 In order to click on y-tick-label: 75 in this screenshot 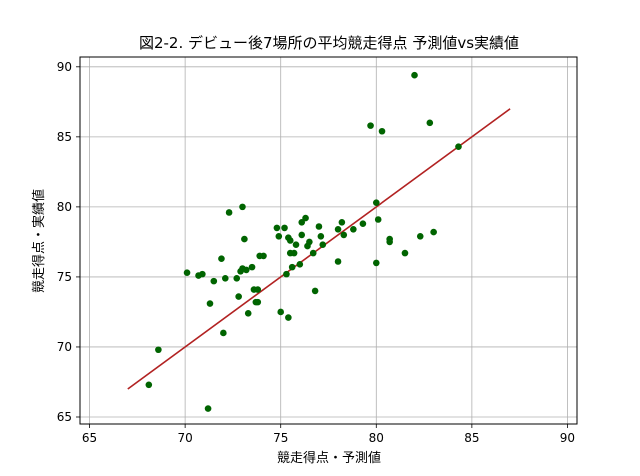, I will do `click(64, 277)`.